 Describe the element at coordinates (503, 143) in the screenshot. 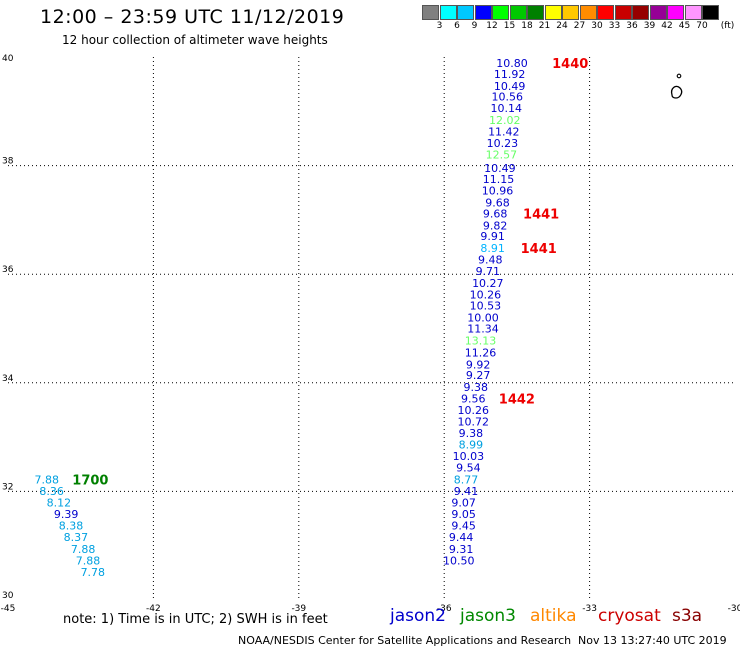

I see `swh-label: 10.23` at that location.